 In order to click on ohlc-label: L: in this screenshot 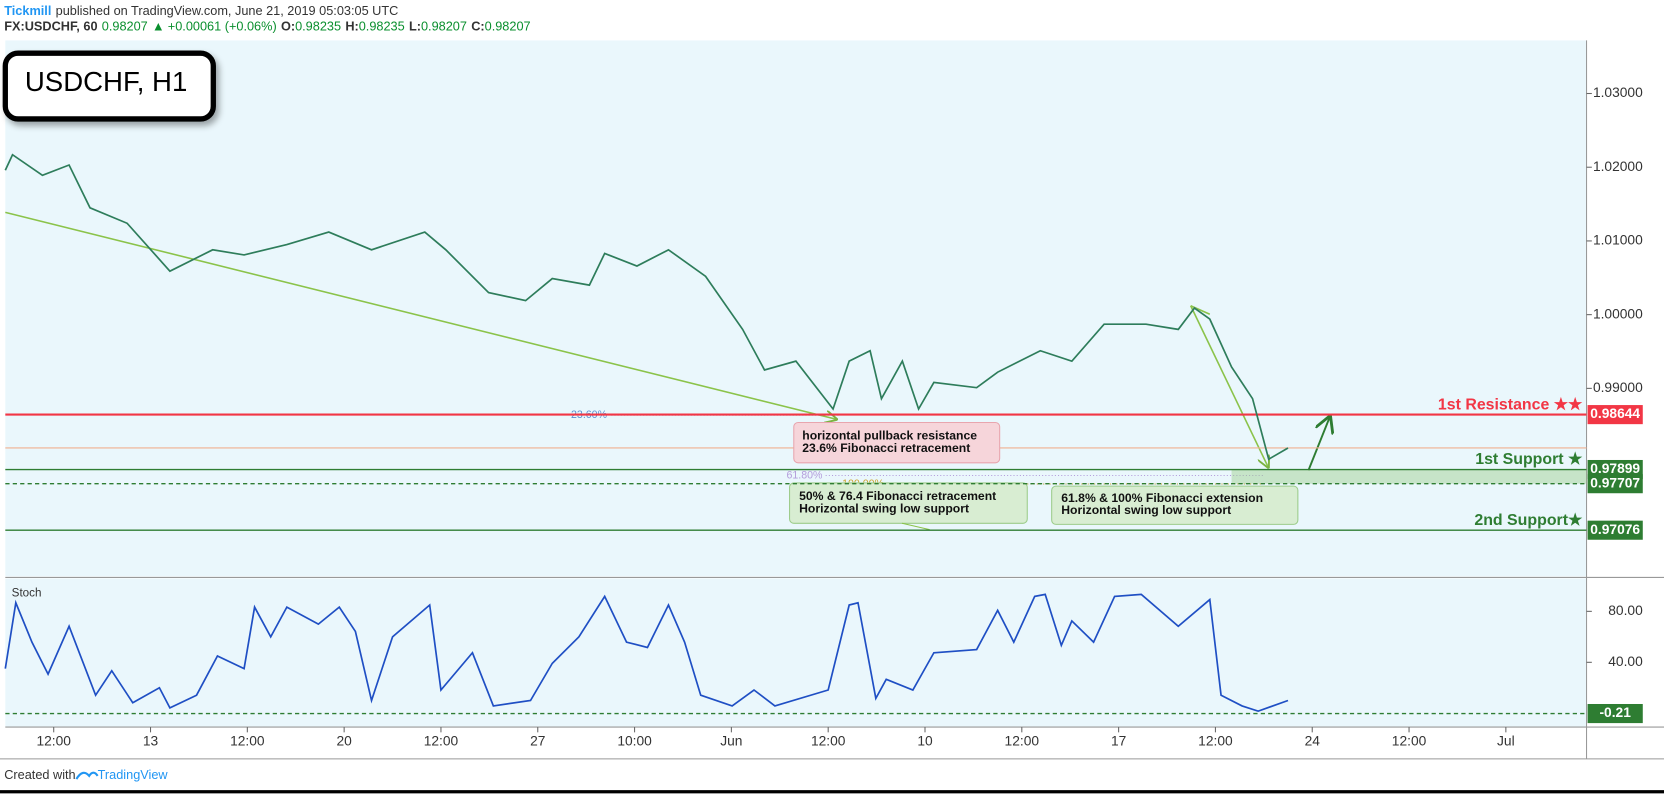, I will do `click(415, 26)`.